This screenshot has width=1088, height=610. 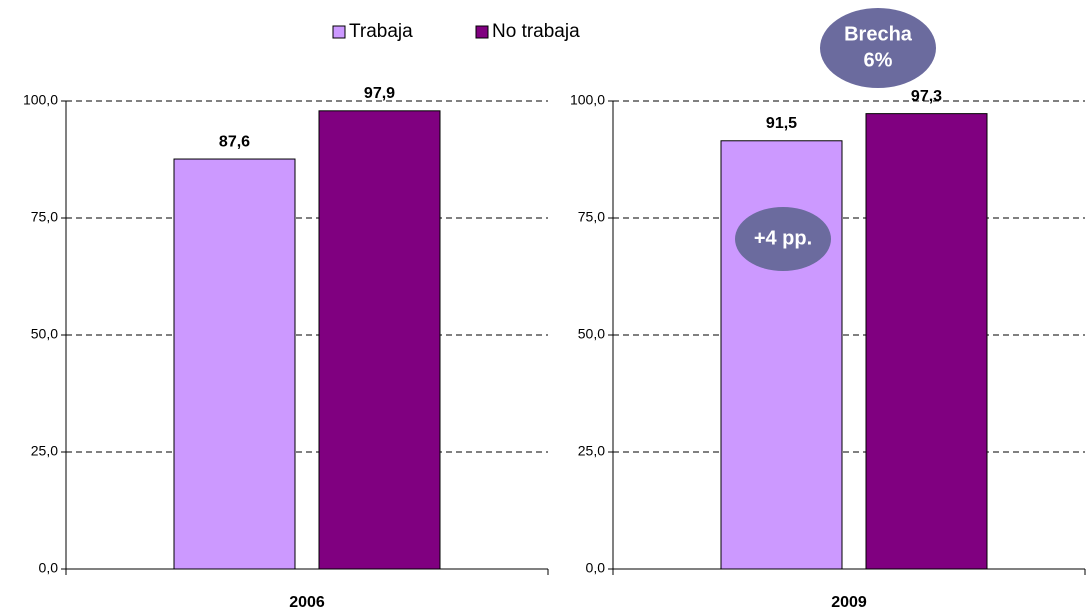 I want to click on data-label: 97,9, so click(x=379, y=93).